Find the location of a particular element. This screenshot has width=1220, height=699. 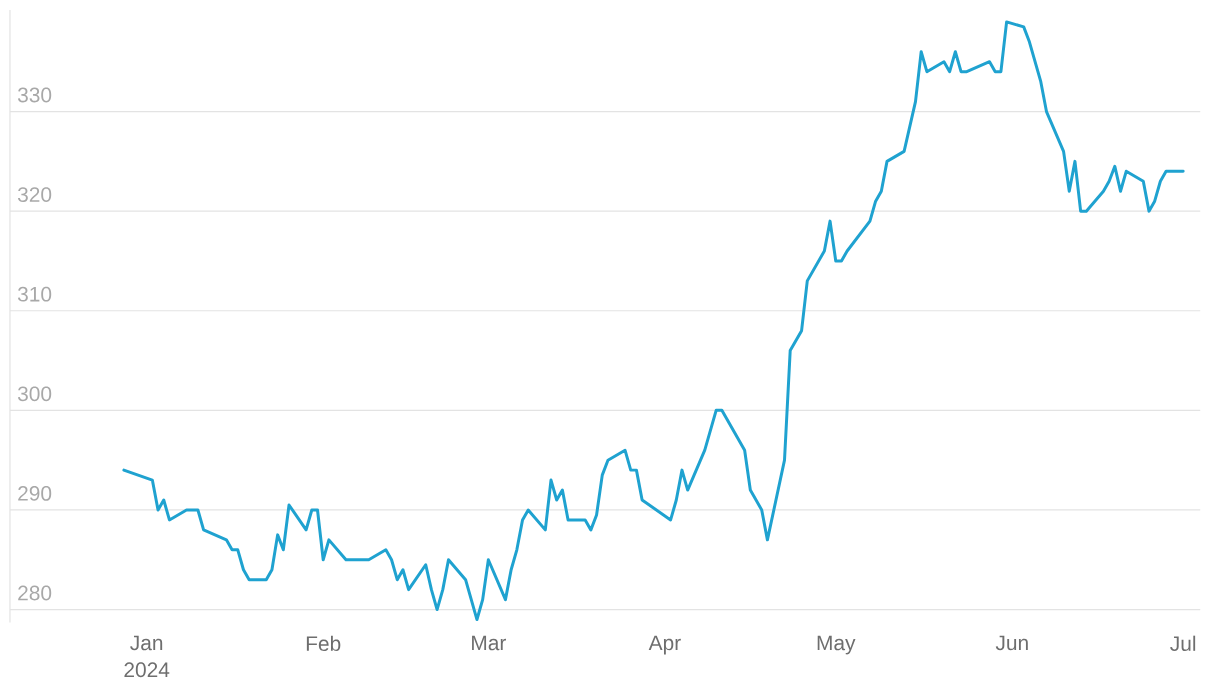

x-tick-label: Mar is located at coordinates (489, 643).